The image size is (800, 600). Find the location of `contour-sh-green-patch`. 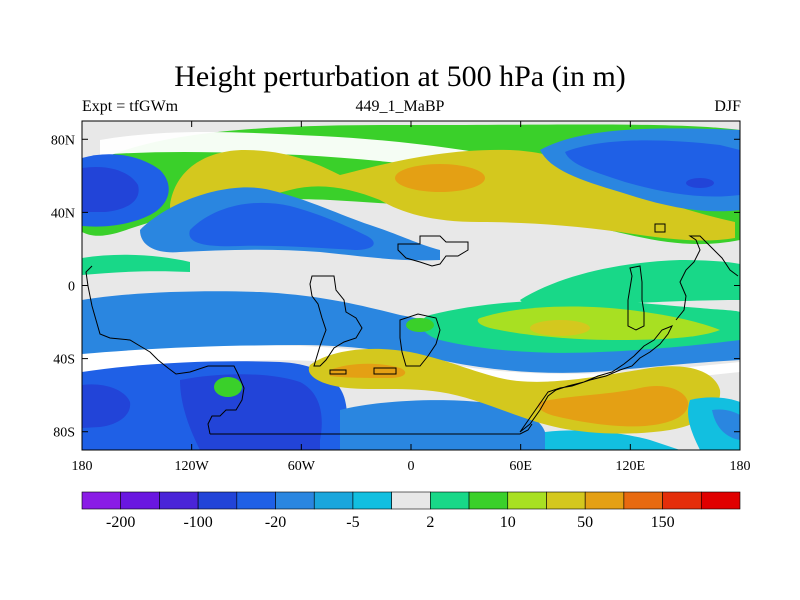

contour-sh-green-patch is located at coordinates (228, 387).